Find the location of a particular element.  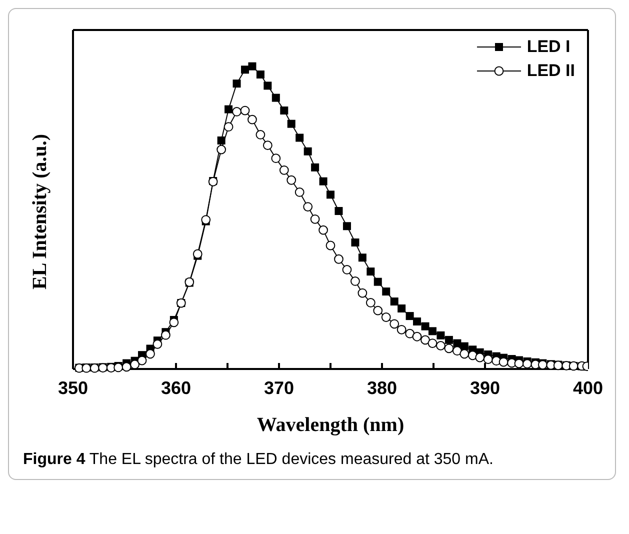

x-axis-title: Wavelength (nm) is located at coordinates (330, 425).